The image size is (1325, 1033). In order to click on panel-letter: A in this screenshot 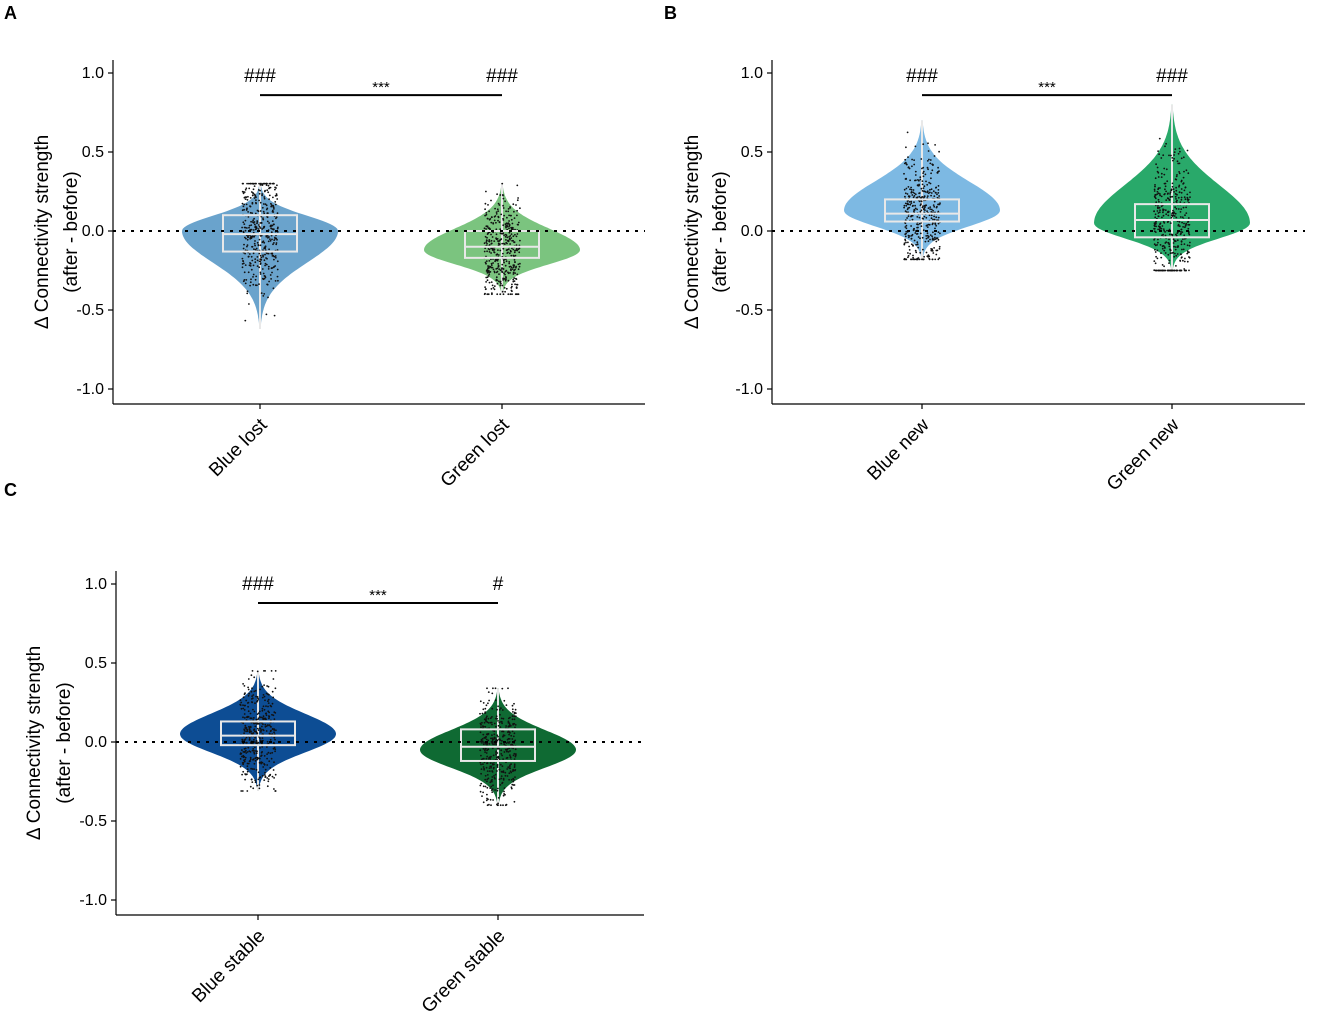, I will do `click(10, 13)`.